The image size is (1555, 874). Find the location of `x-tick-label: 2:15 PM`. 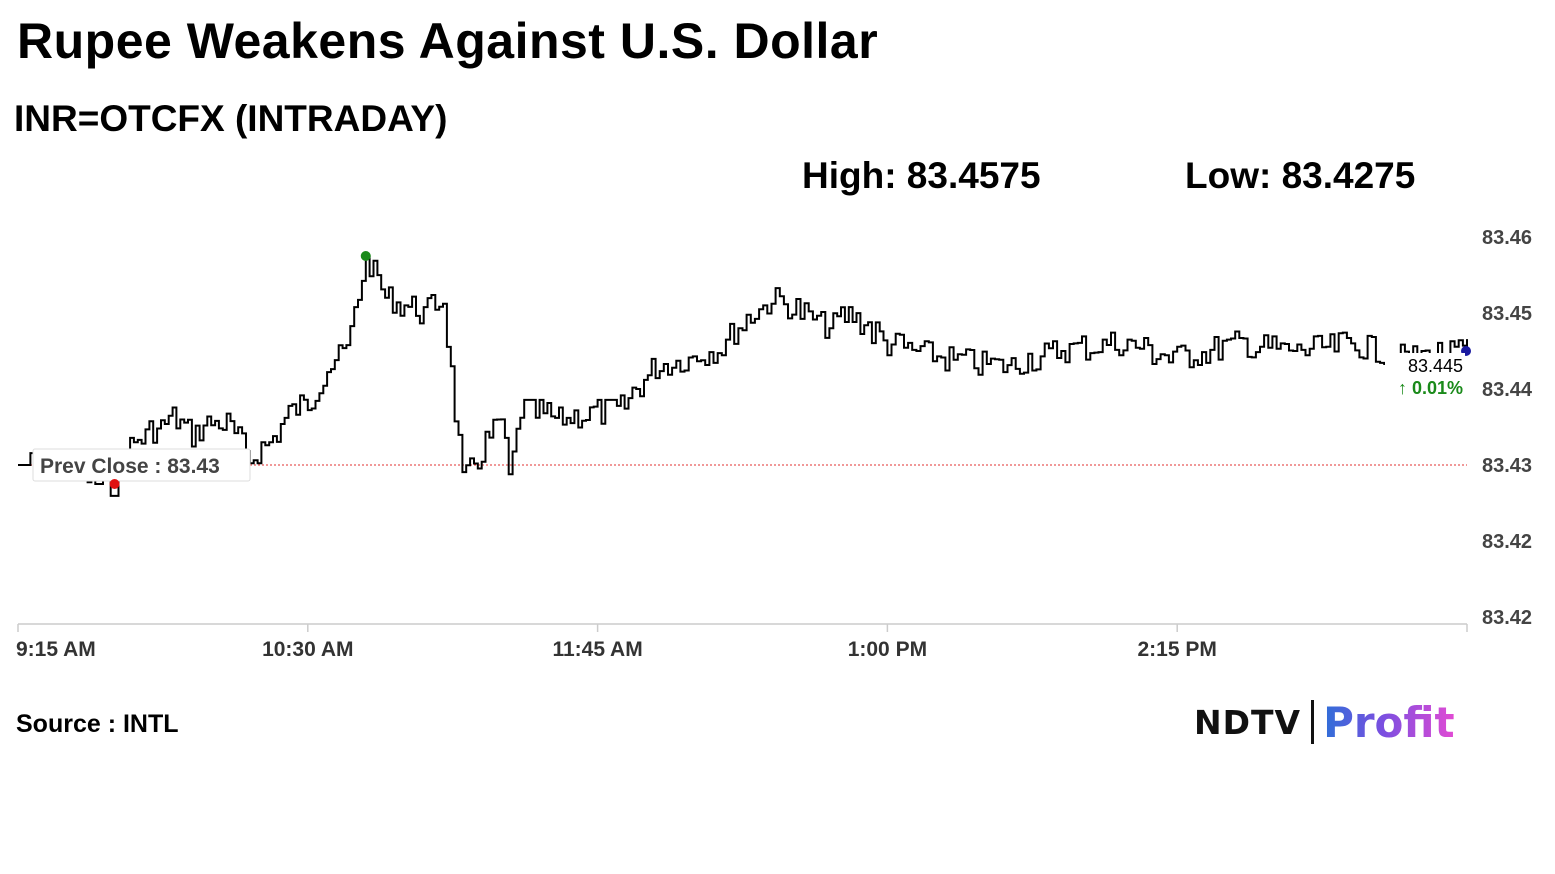

x-tick-label: 2:15 PM is located at coordinates (1177, 649).